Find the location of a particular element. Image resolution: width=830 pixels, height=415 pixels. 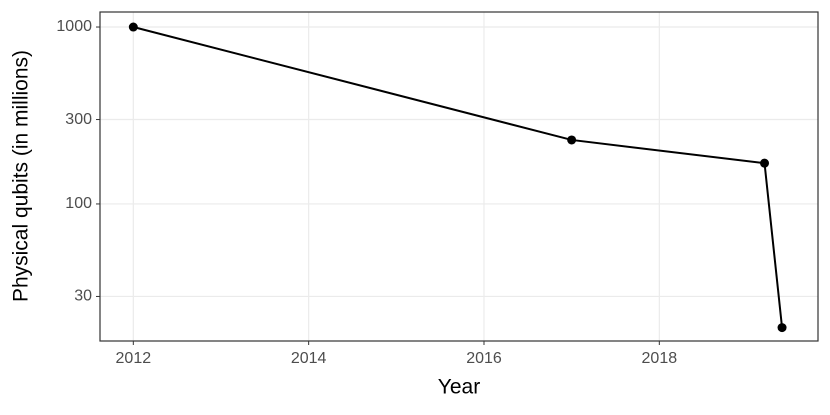

x-tick-label: 2012 is located at coordinates (134, 358).